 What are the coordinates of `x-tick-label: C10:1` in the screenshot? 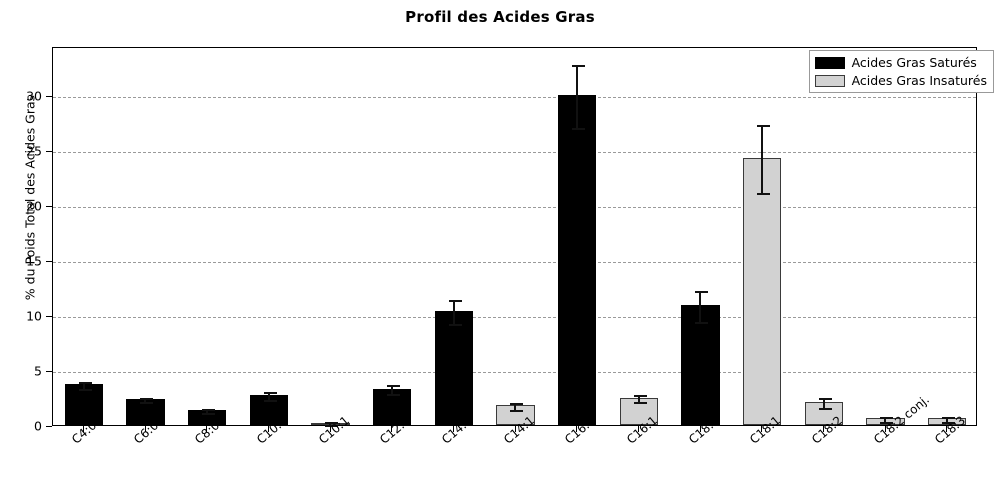 It's located at (333, 430).